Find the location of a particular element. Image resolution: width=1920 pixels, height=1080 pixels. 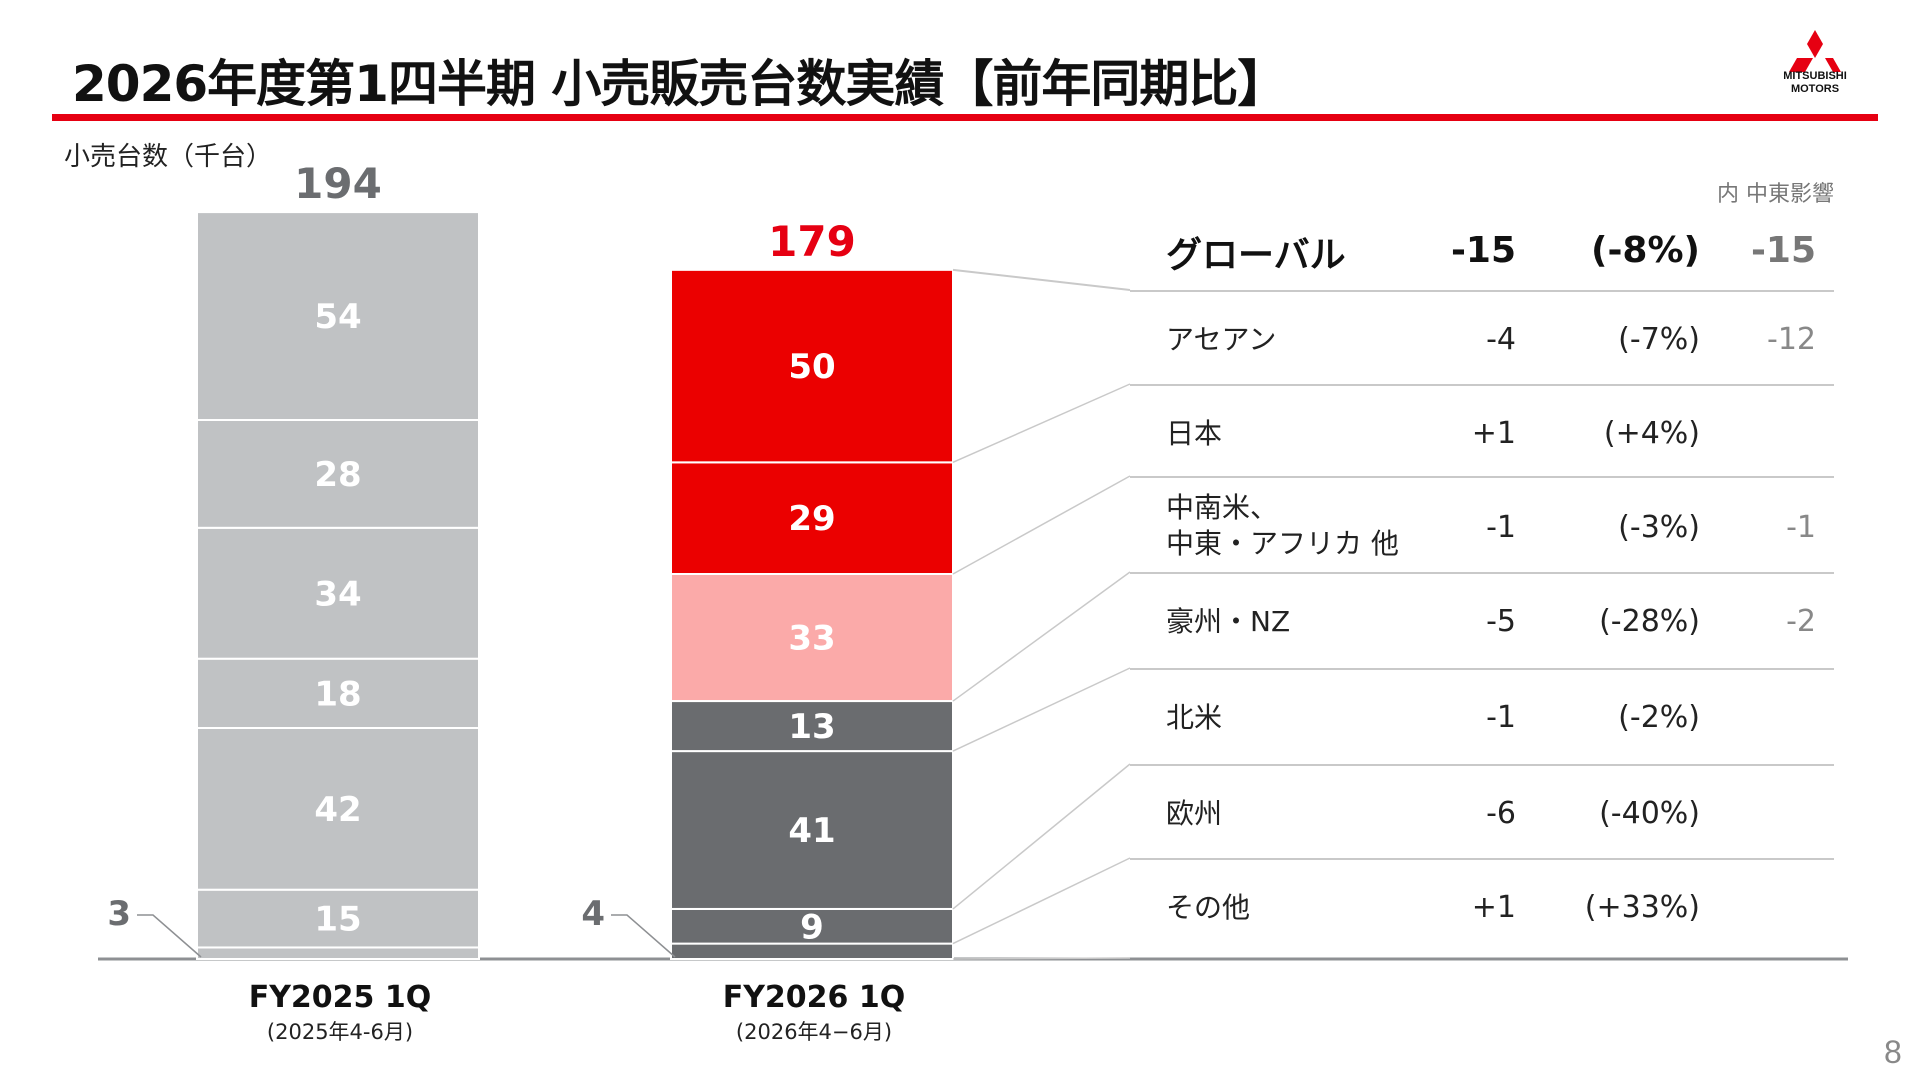

table-row-diff-asean: -4 is located at coordinates (1501, 339).